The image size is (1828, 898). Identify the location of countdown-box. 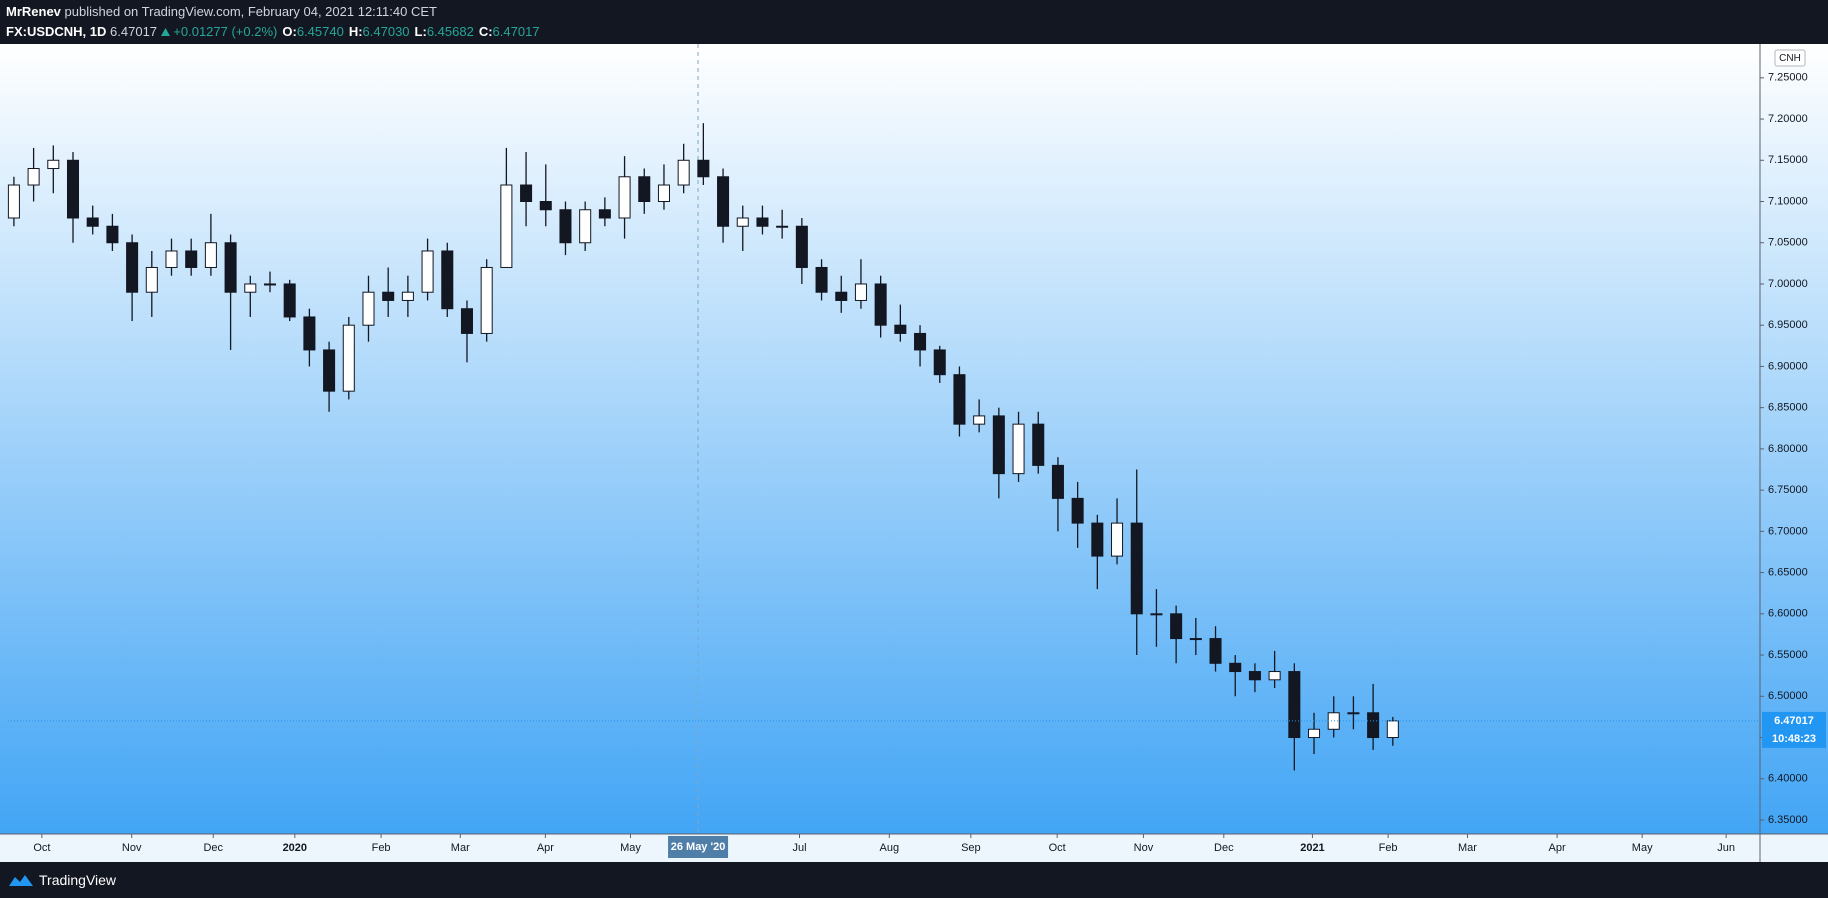
(1794, 738).